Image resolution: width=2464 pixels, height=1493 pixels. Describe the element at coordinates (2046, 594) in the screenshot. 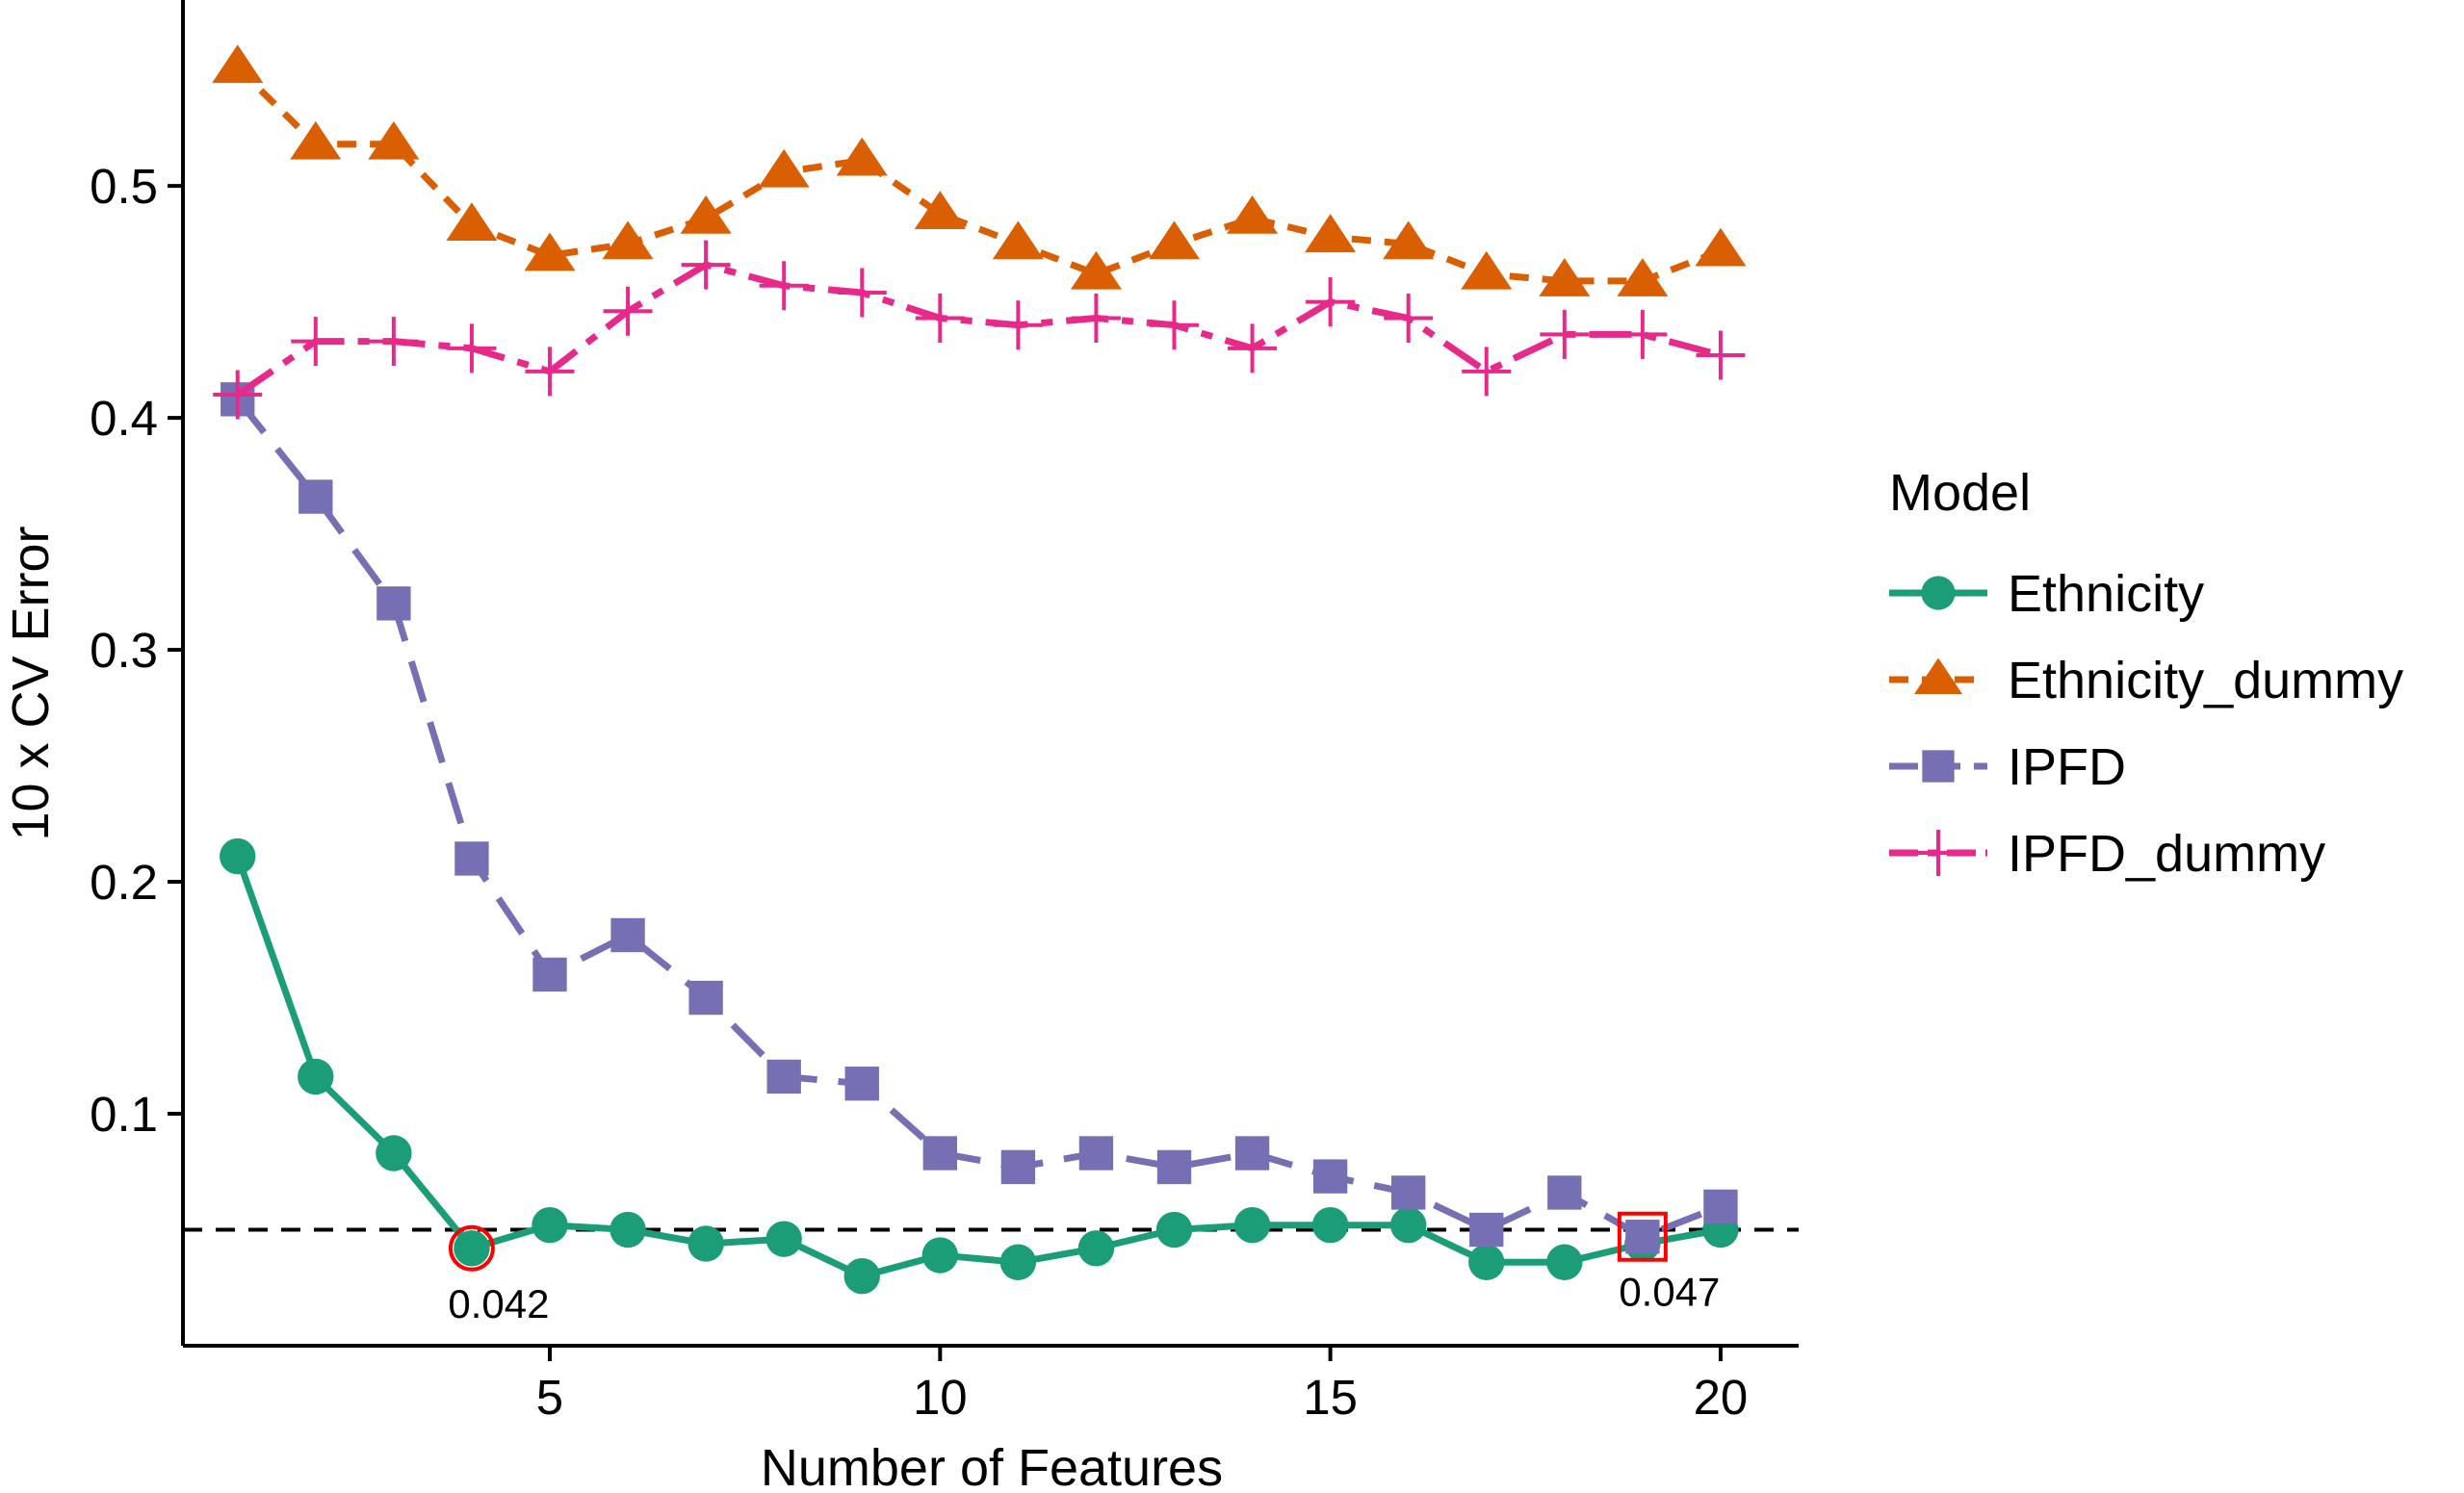

I see `legend-item-ethnicity: Ethnicity` at that location.